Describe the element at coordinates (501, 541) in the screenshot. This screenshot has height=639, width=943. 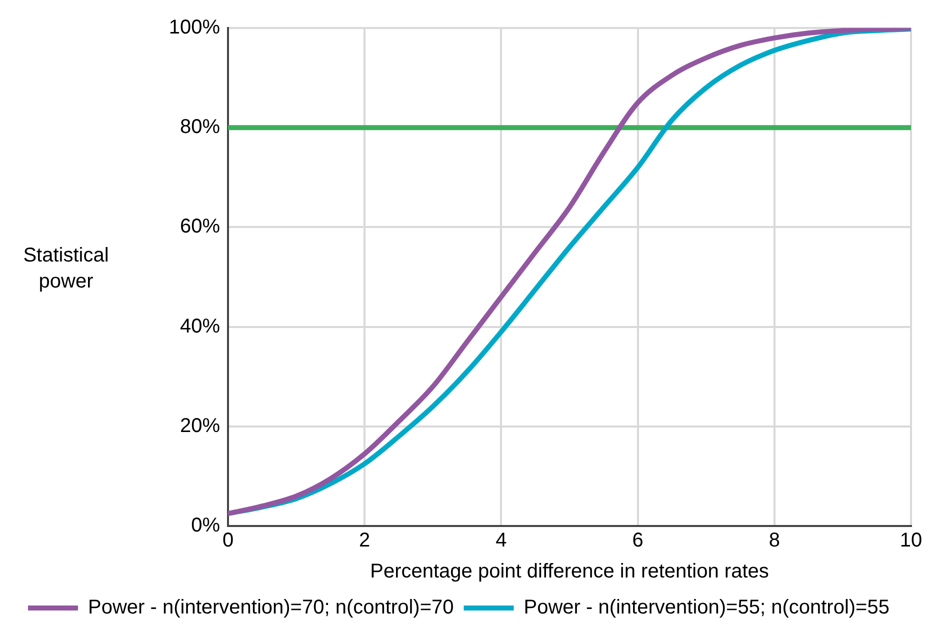
I see `x-tick-label: 4` at that location.